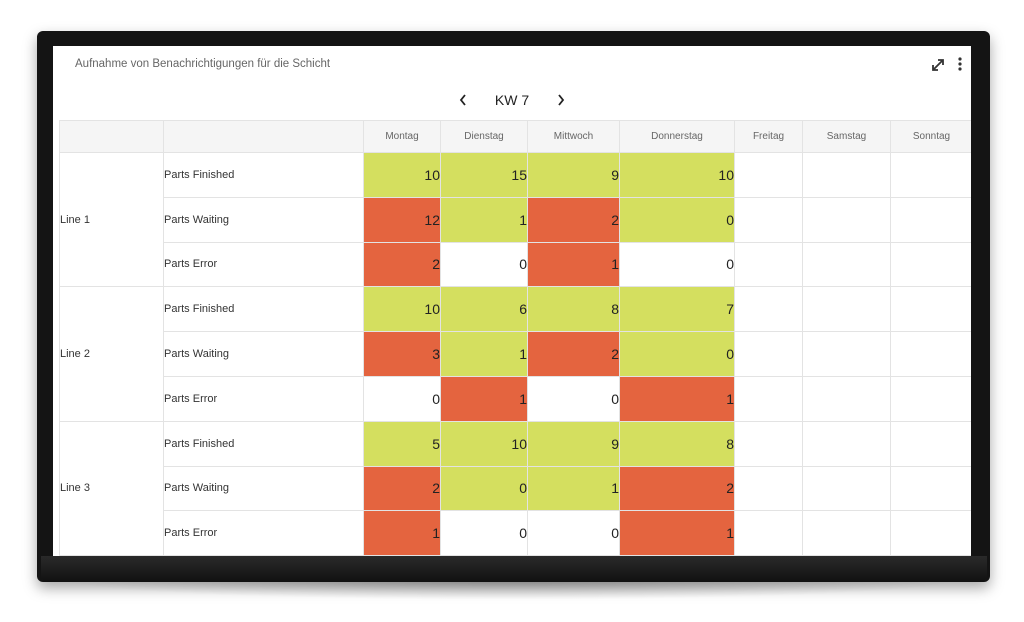 The width and height of the screenshot is (1024, 622). Describe the element at coordinates (402, 219) in the screenshot. I see `value-cell-bad: 12` at that location.